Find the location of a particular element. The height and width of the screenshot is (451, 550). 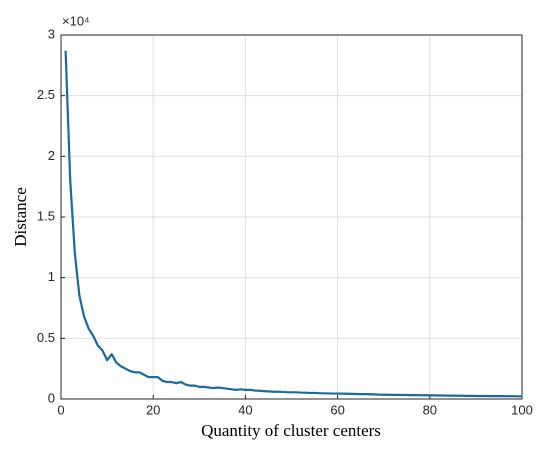

y-tick-label: 3 is located at coordinates (51, 33).